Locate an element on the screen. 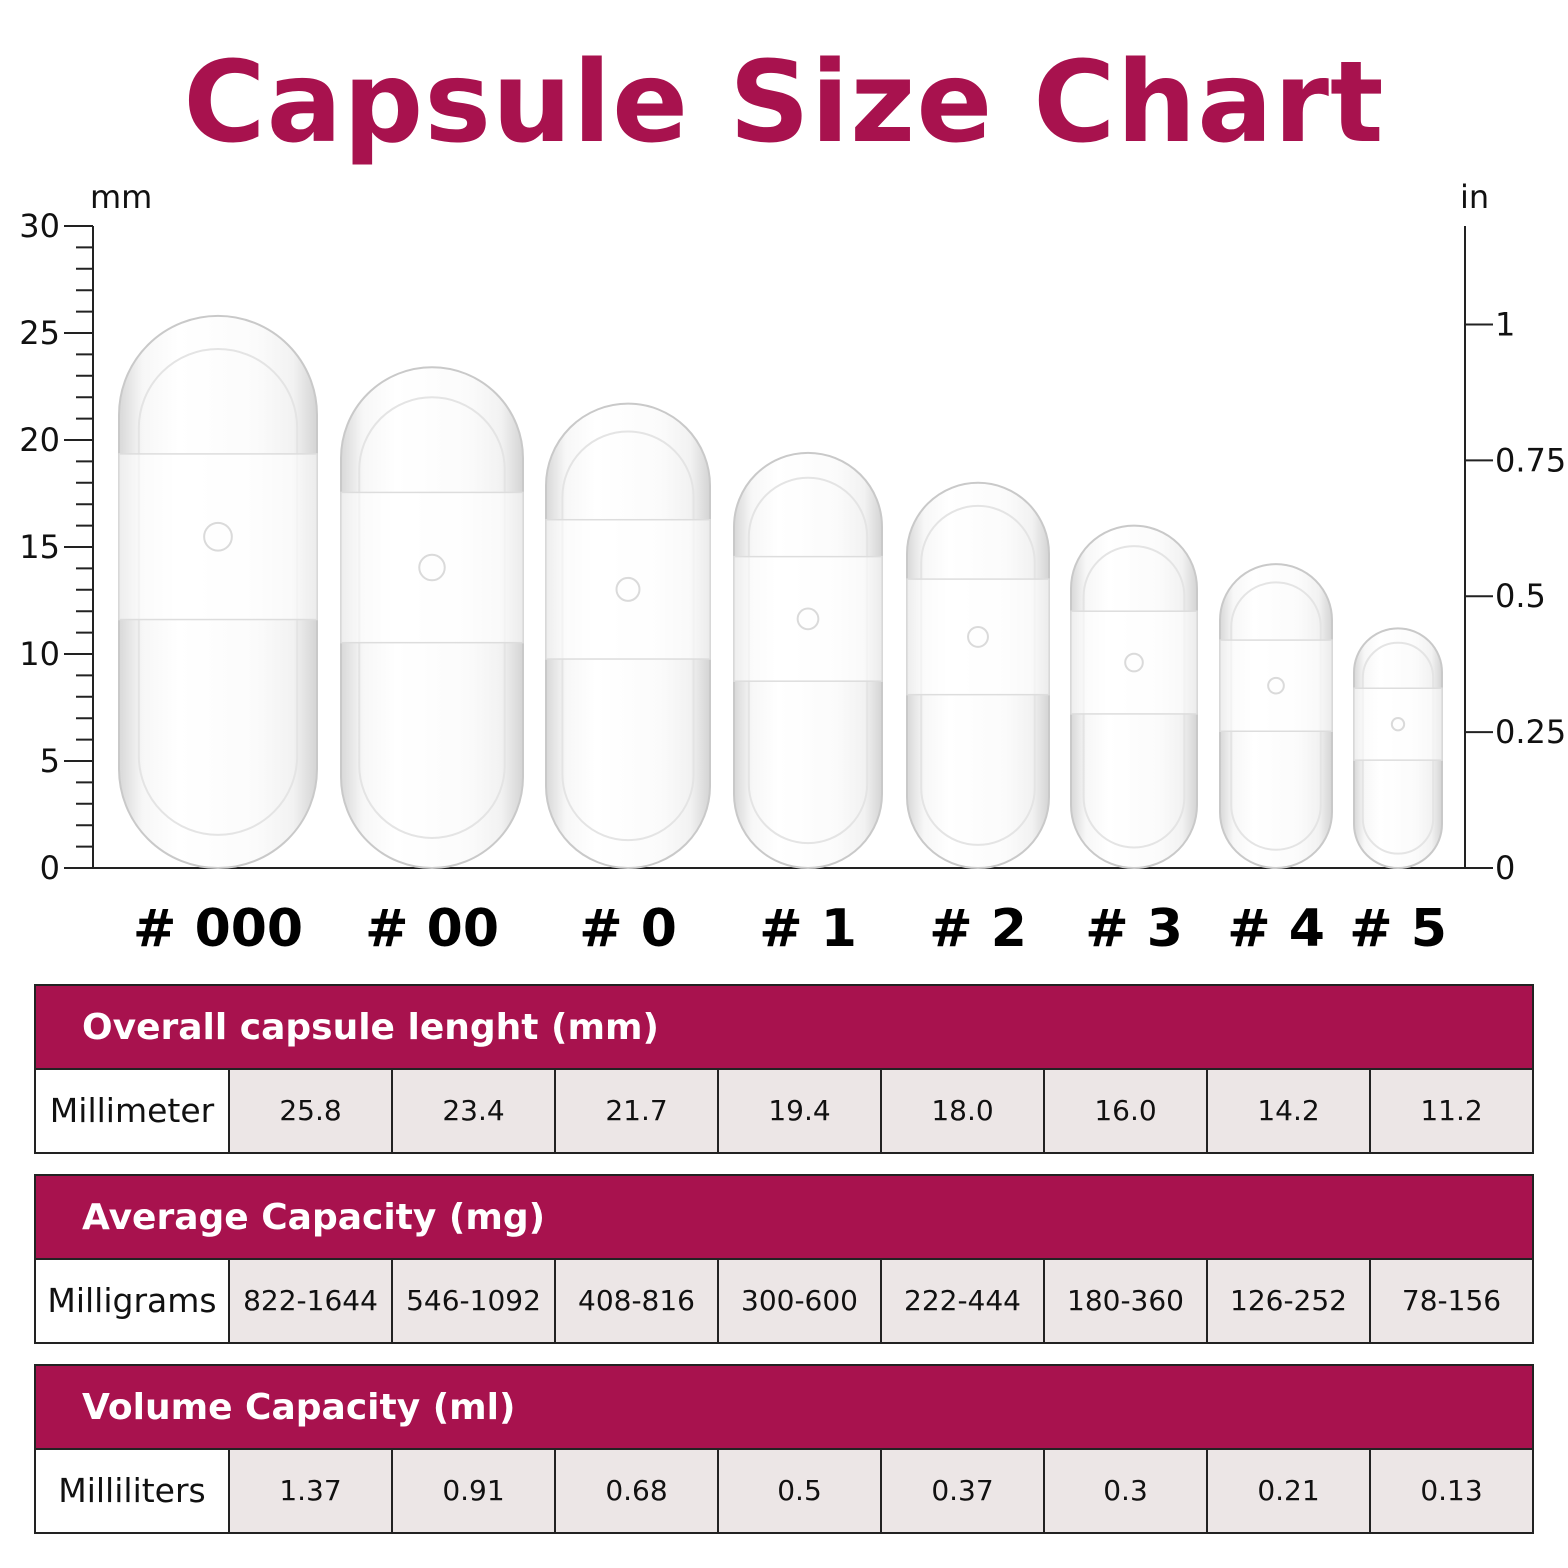 This screenshot has width=1568, height=1568. category-labels: # 000 # 00 # 0 # 1 # 2 # 3 # 4 # 5 is located at coordinates (790, 929).